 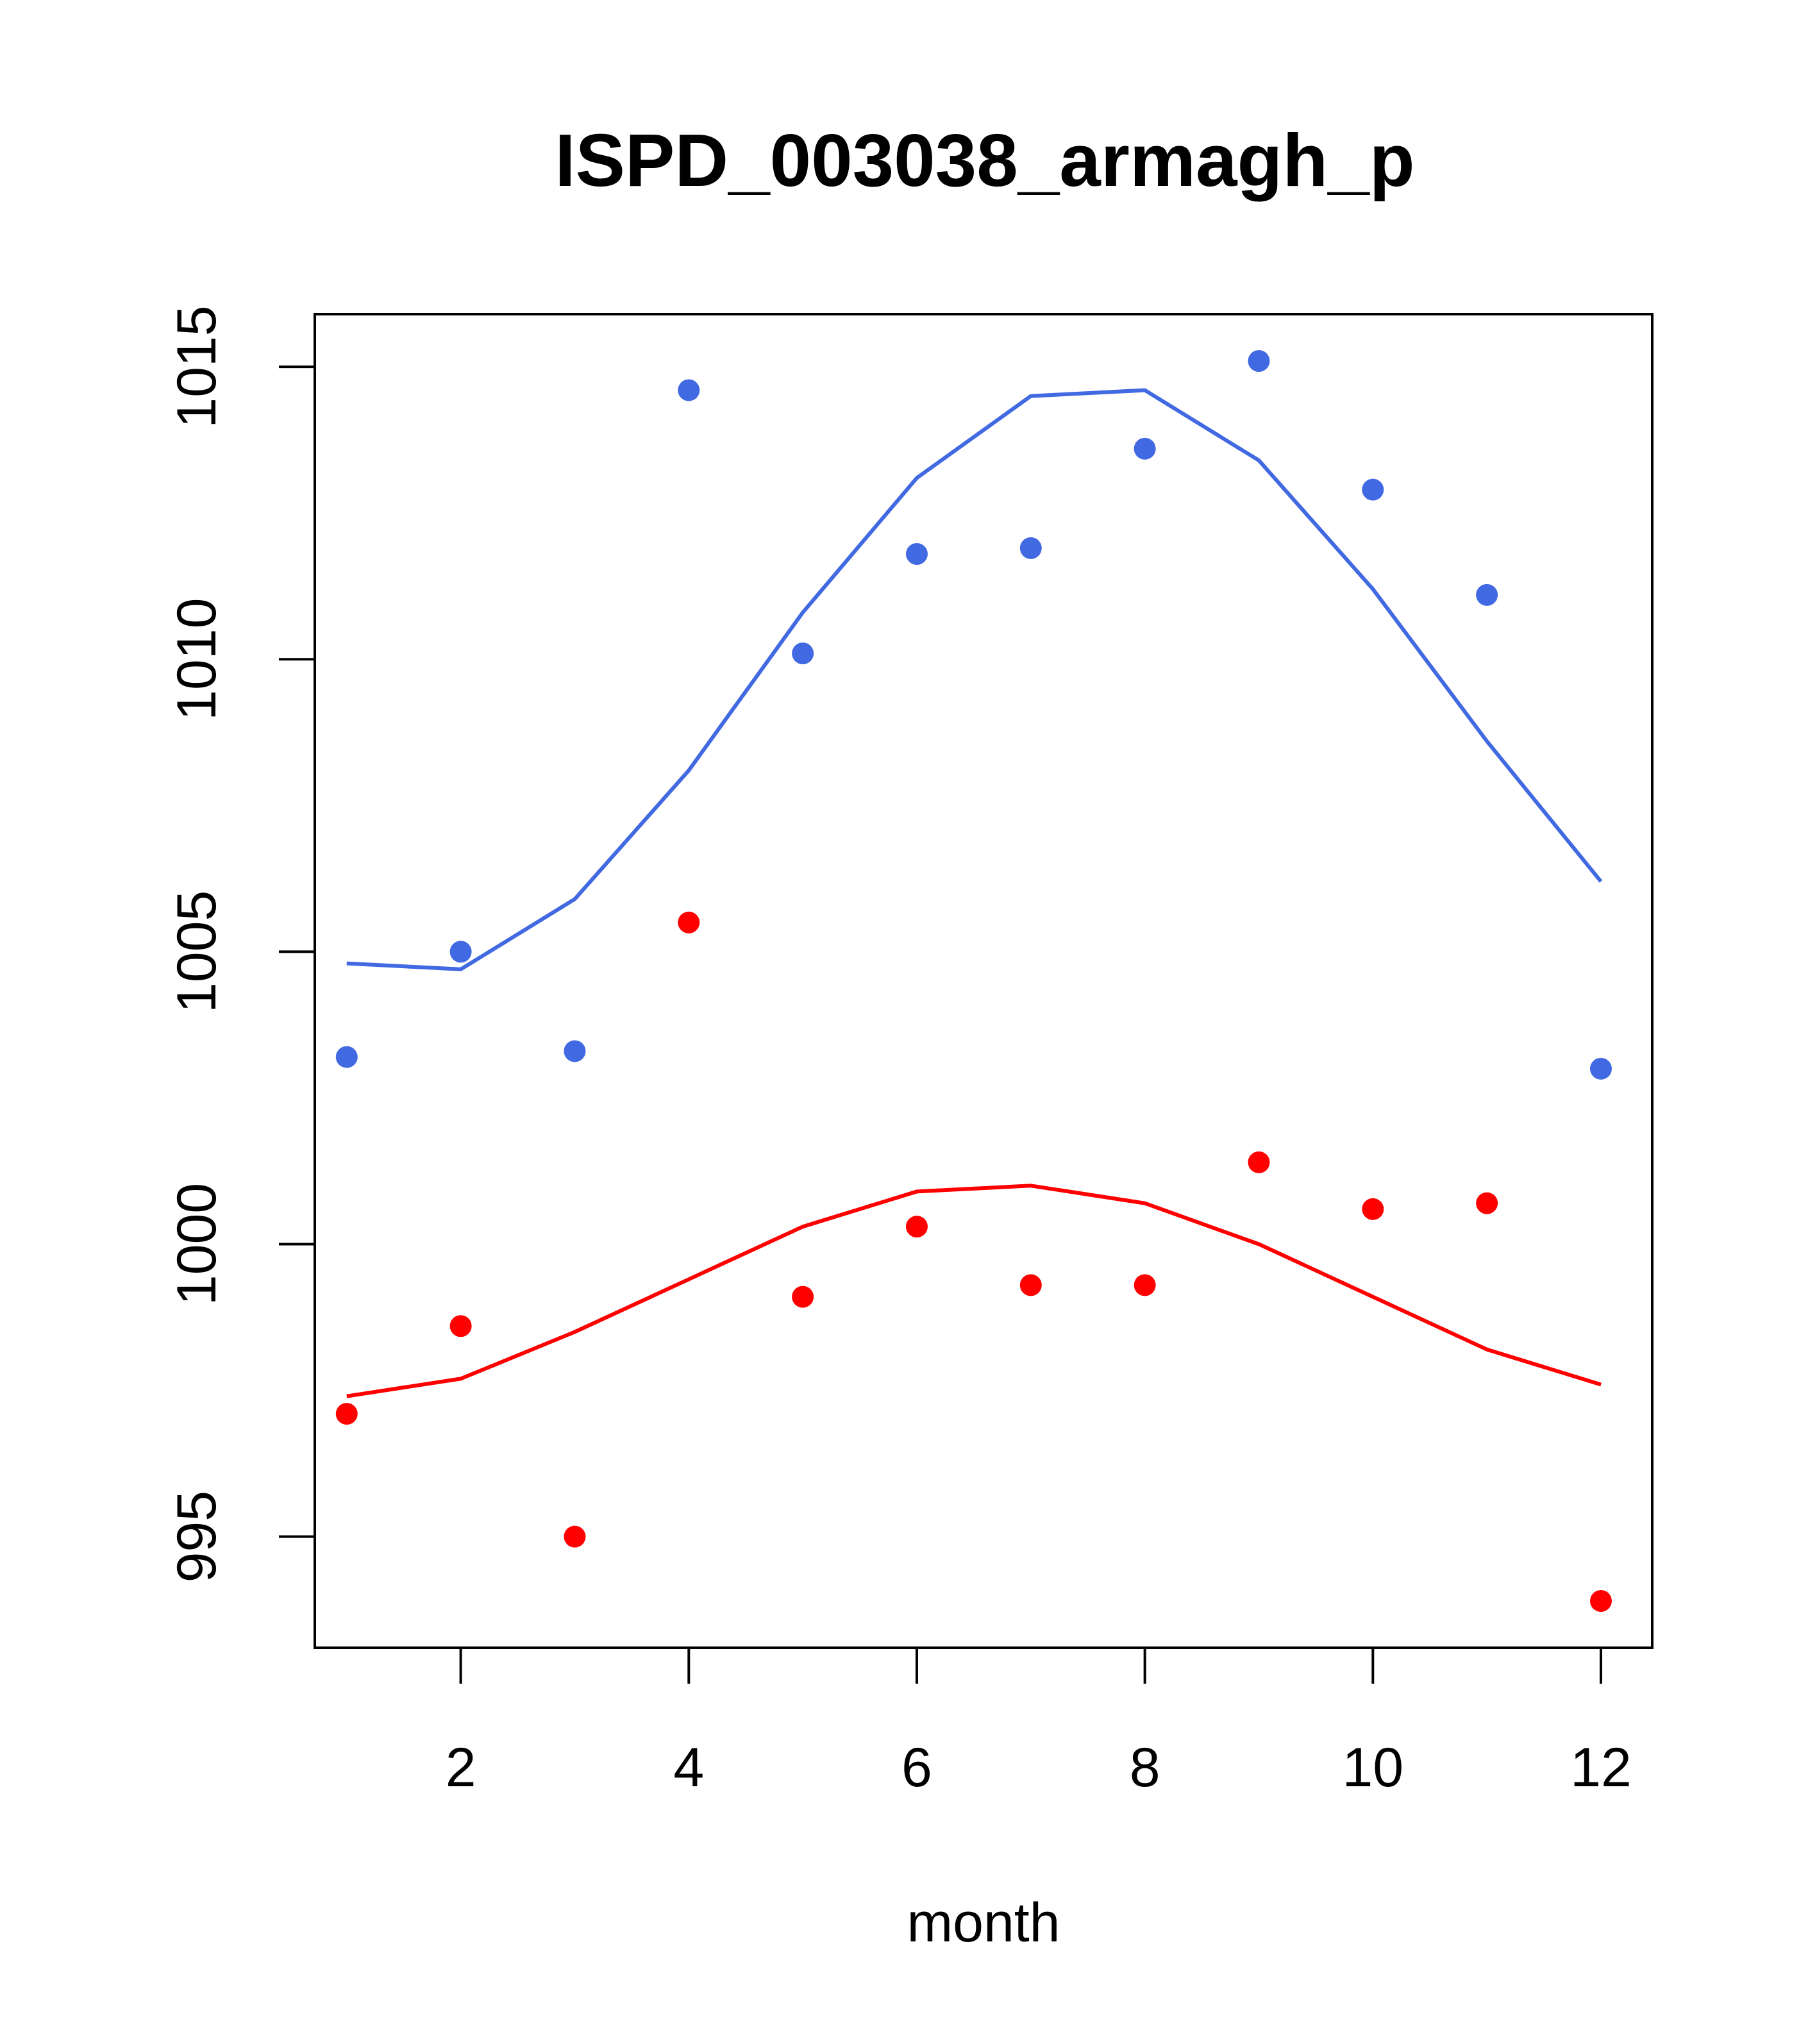 I want to click on y-tick-label: 1000, so click(x=197, y=1244).